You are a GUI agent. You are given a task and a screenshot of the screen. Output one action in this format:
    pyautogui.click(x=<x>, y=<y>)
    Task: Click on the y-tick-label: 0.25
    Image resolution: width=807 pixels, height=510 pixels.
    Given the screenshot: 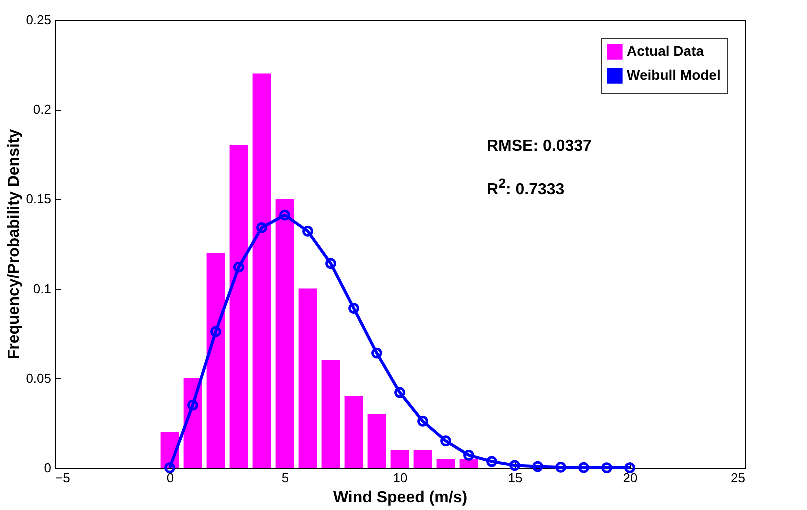 What is the action you would take?
    pyautogui.click(x=39, y=20)
    